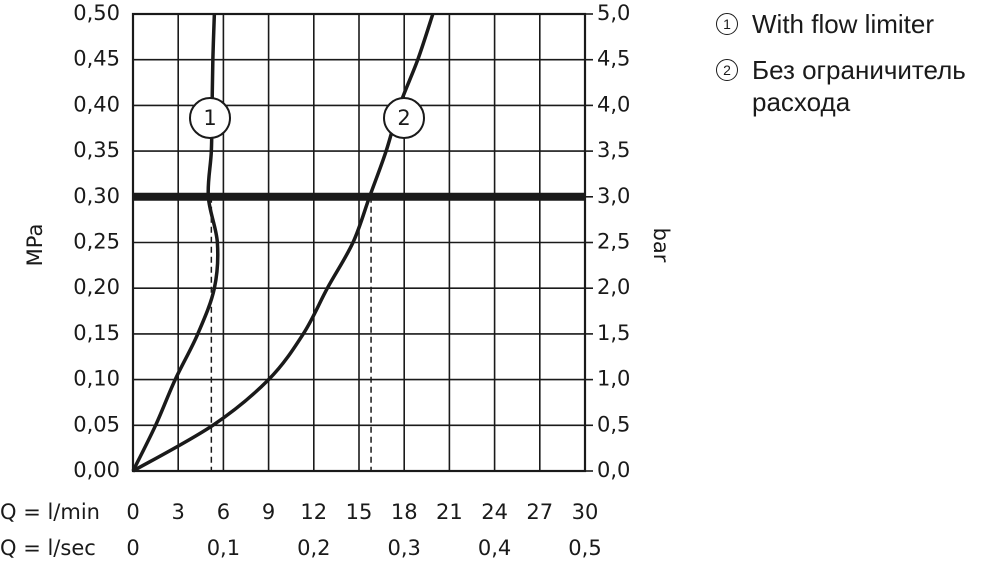  I want to click on x-tick-label: 3, so click(178, 512).